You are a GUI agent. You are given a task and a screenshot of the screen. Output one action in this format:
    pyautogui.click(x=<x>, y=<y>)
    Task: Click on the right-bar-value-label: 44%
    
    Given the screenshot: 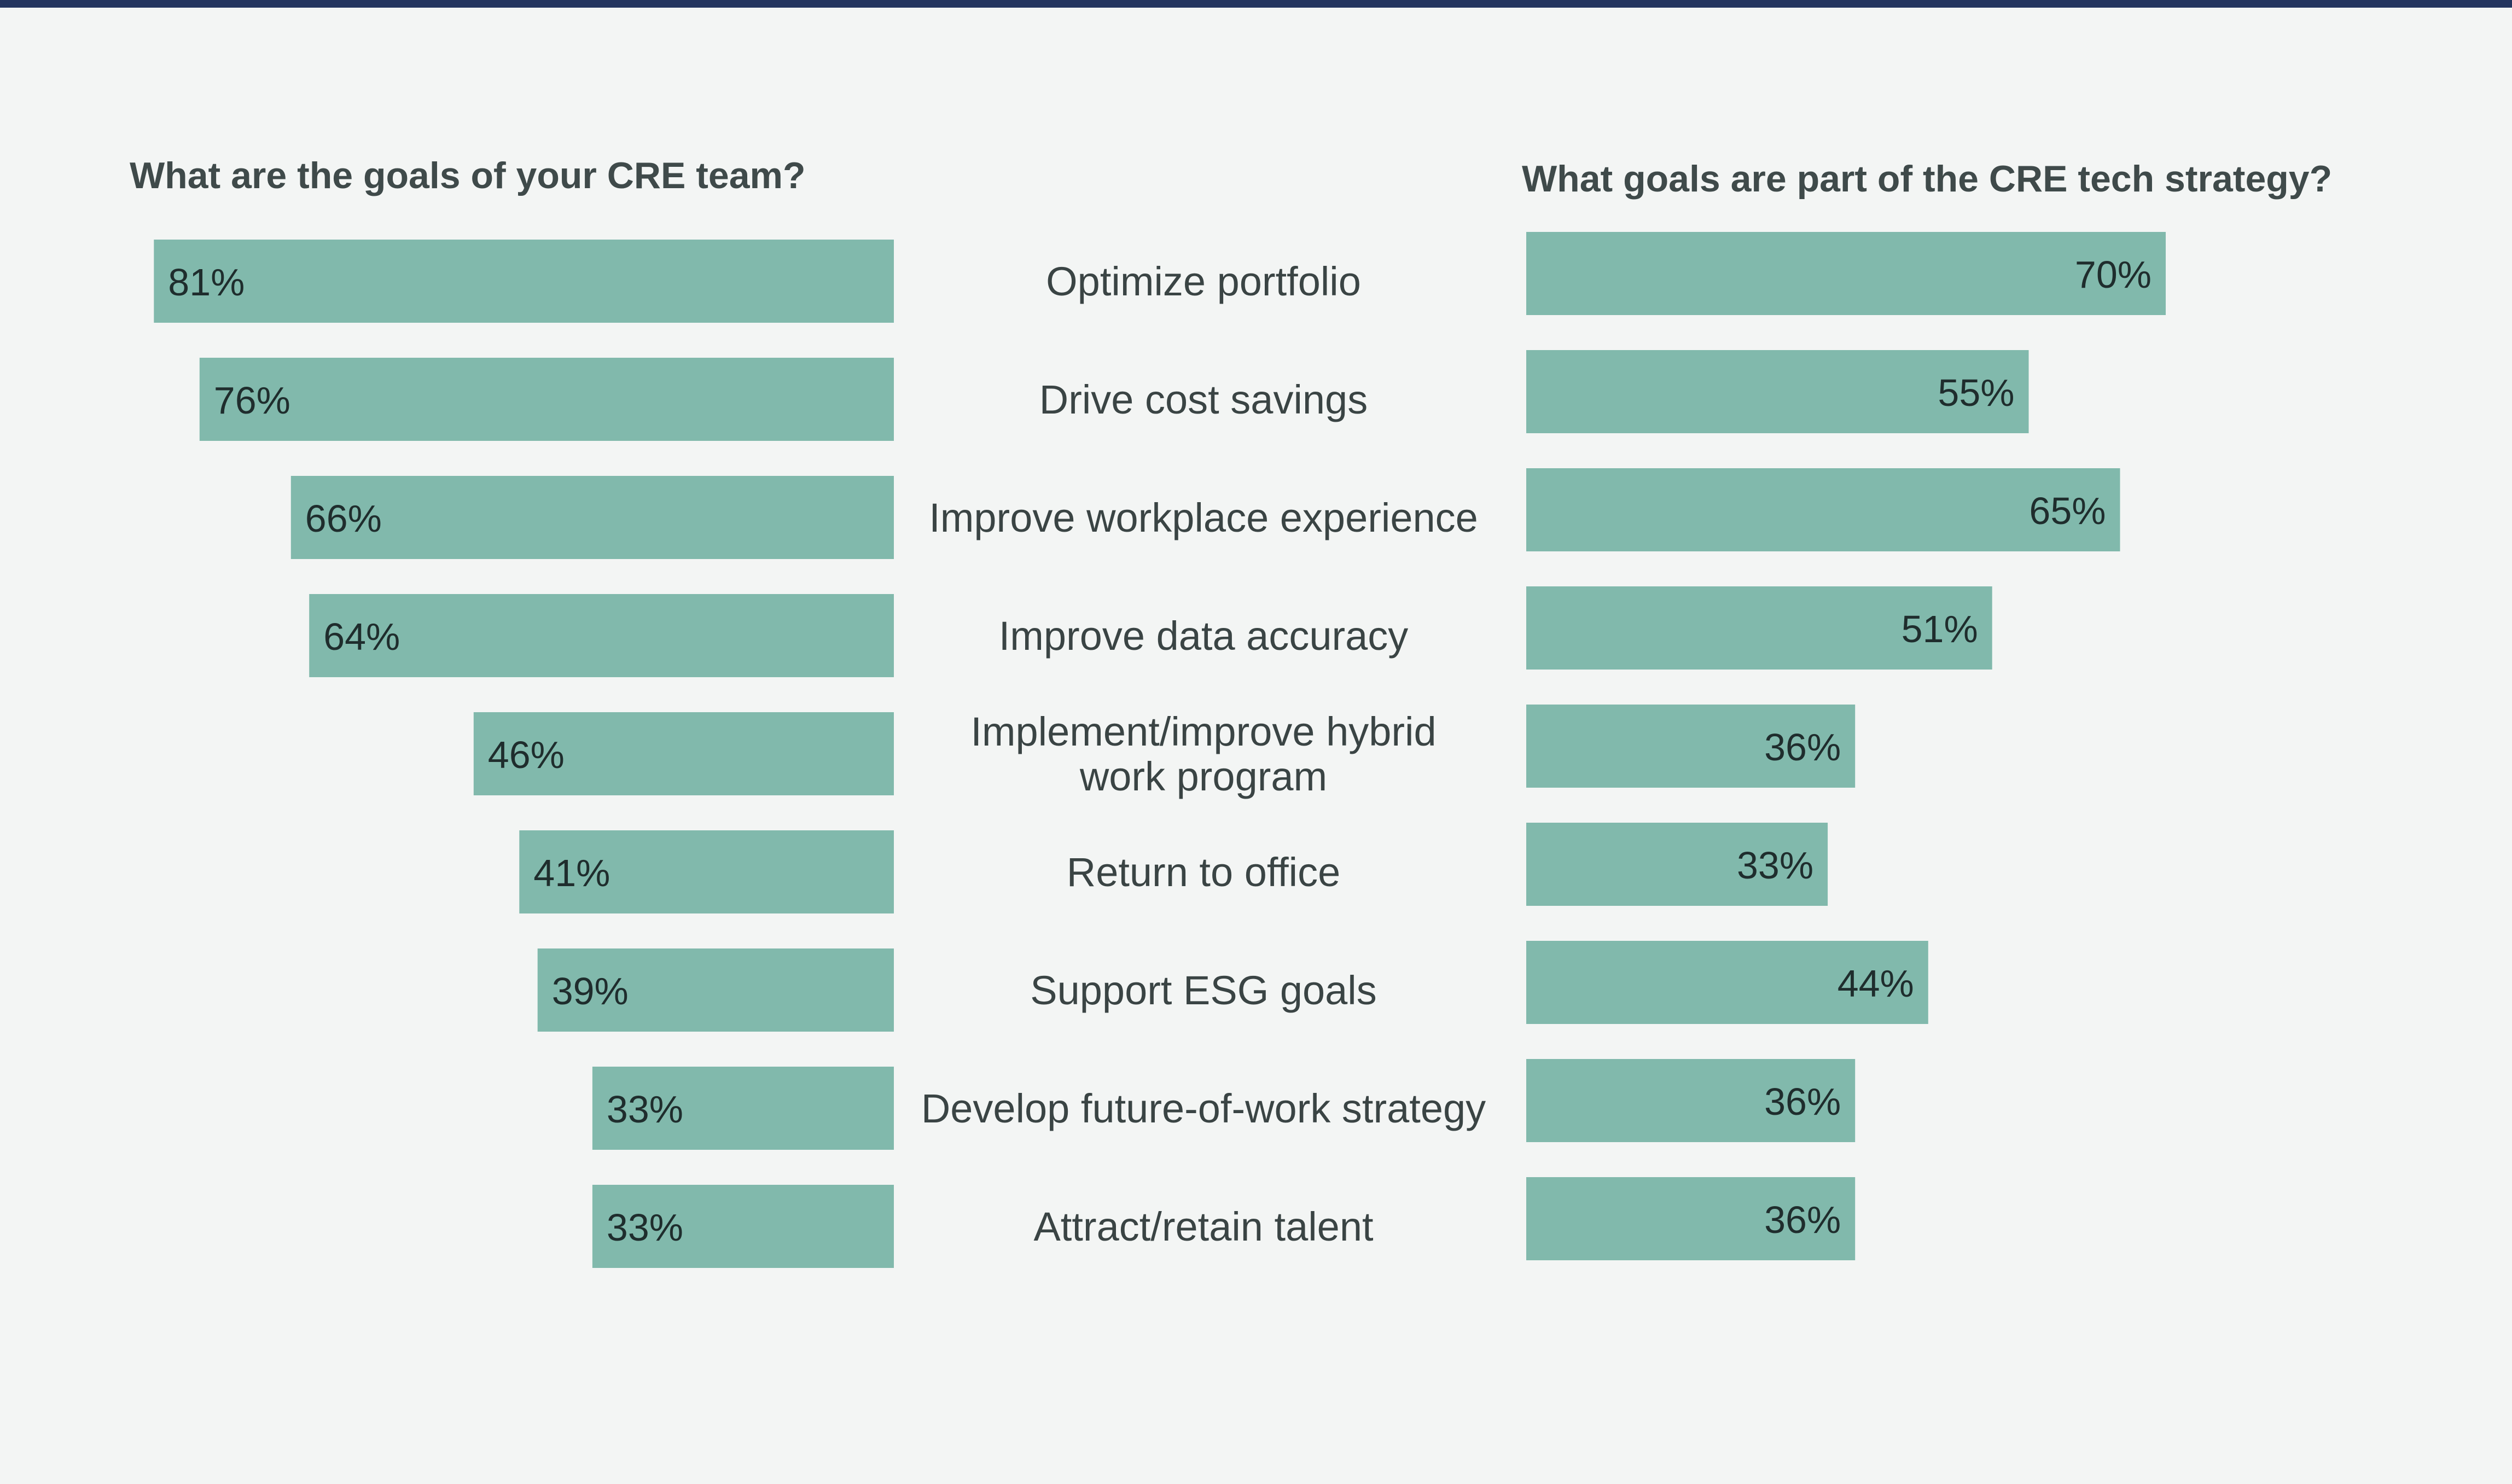 What is the action you would take?
    pyautogui.click(x=1876, y=983)
    